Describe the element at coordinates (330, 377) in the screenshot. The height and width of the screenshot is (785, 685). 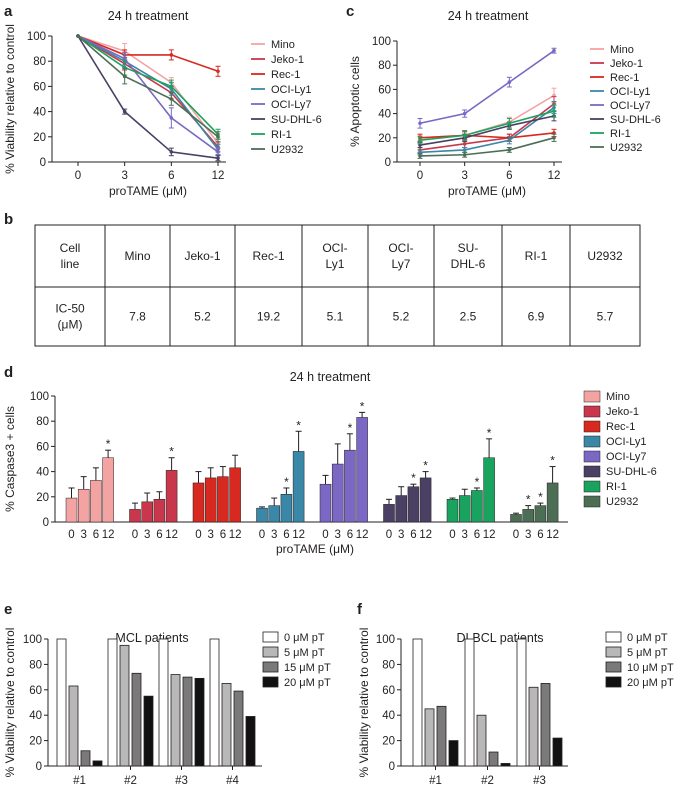
I see `panel-d-title: 24 h treatment` at that location.